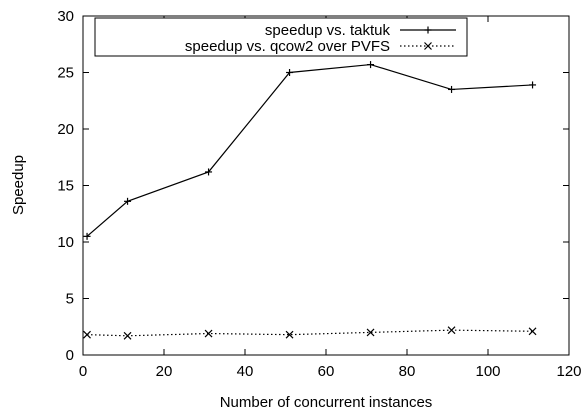 The image size is (587, 414). Describe the element at coordinates (407, 371) in the screenshot. I see `x-tick-label: 80` at that location.